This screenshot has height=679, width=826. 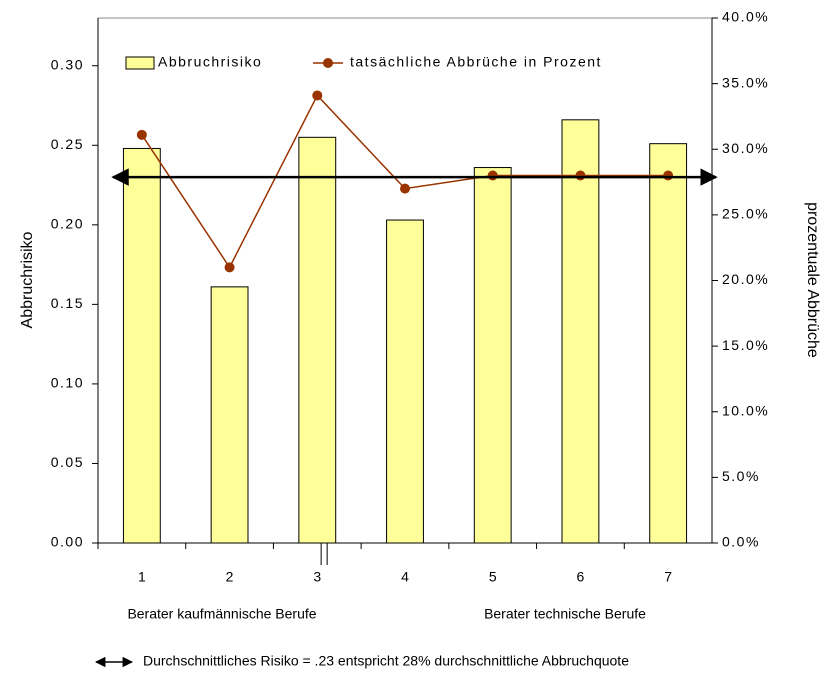 What do you see at coordinates (67, 224) in the screenshot?
I see `y-tick-label: 0.20` at bounding box center [67, 224].